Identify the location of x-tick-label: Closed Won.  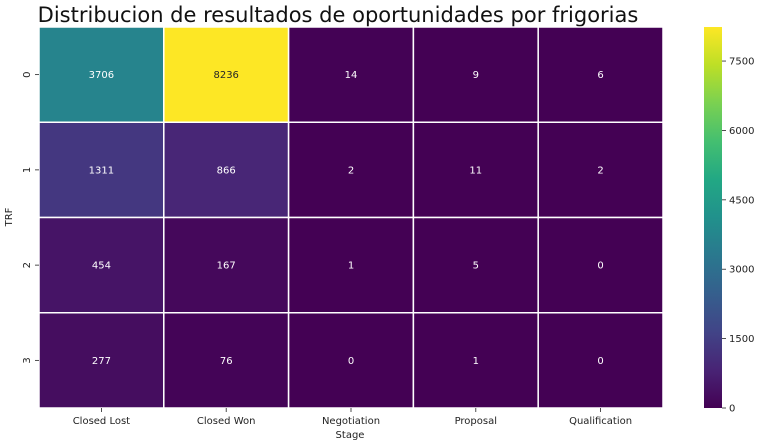
(226, 421).